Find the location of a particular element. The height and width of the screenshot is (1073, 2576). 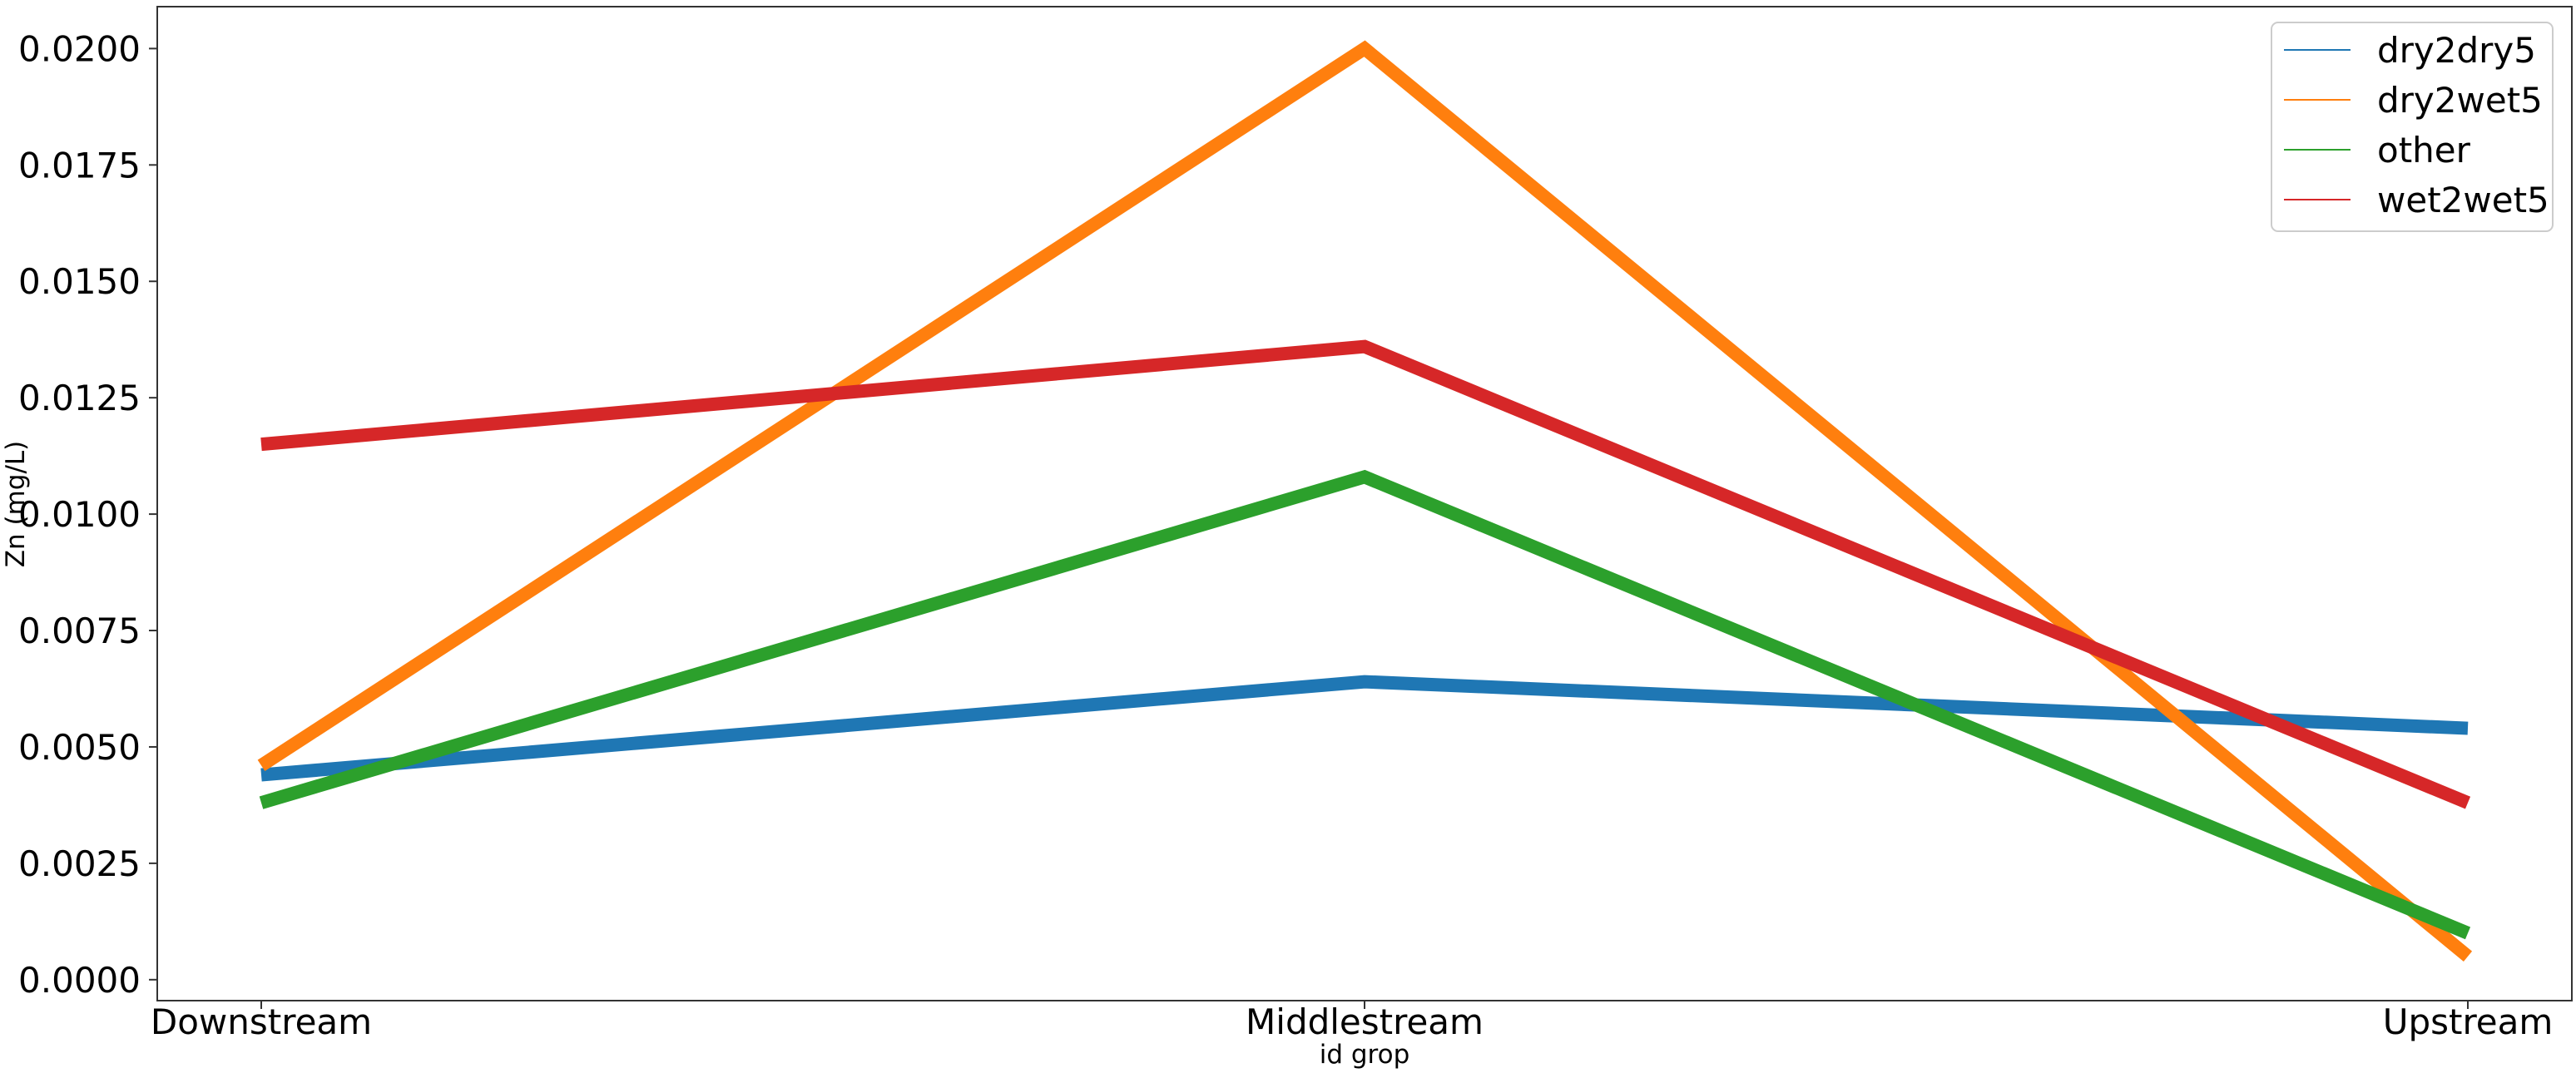

x-axis-label: id grop is located at coordinates (1365, 1055).